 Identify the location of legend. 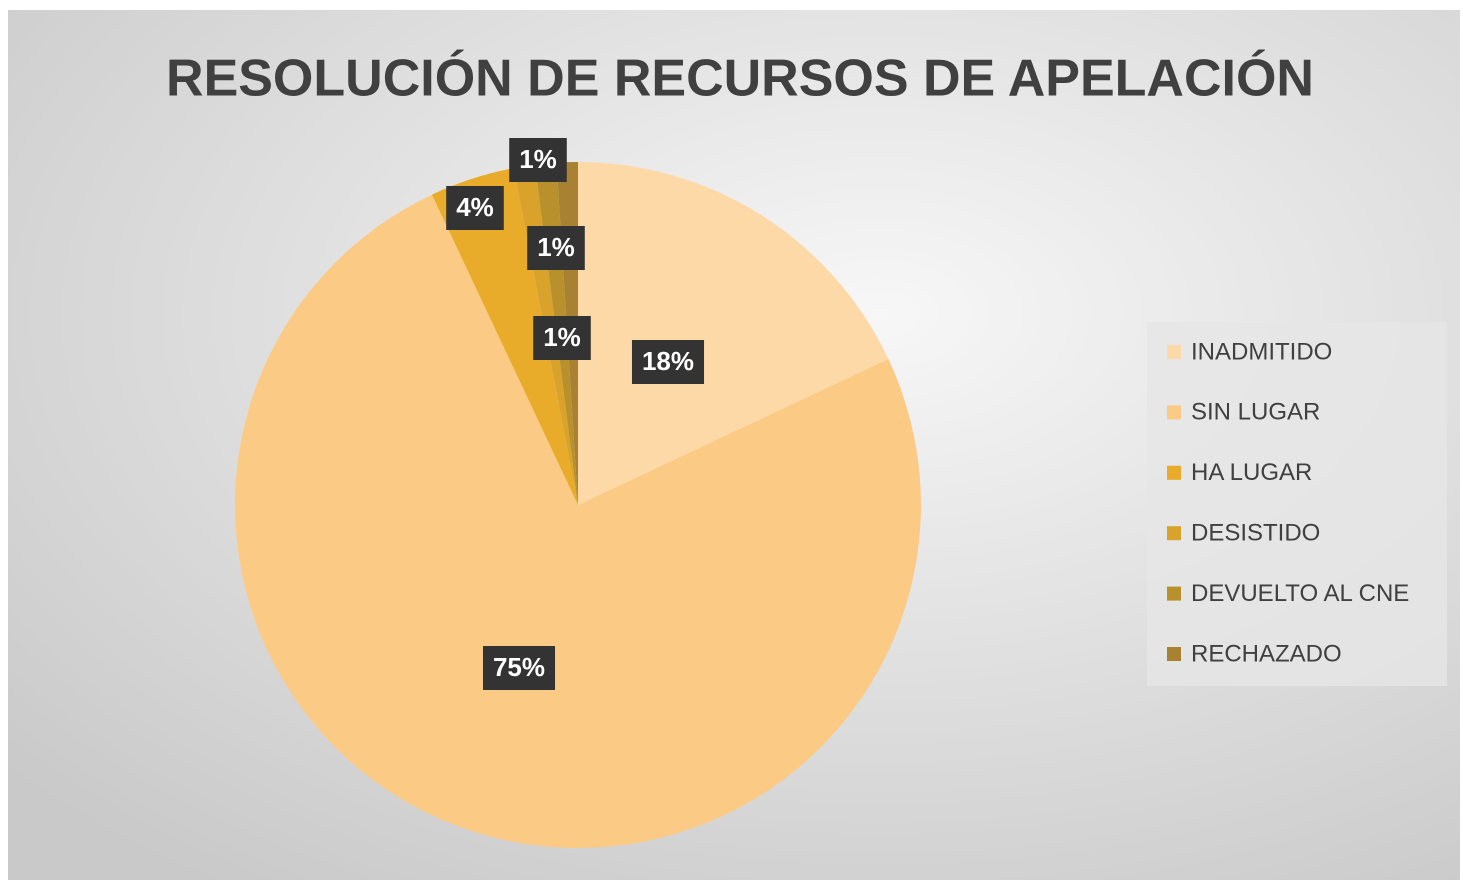
(1297, 504).